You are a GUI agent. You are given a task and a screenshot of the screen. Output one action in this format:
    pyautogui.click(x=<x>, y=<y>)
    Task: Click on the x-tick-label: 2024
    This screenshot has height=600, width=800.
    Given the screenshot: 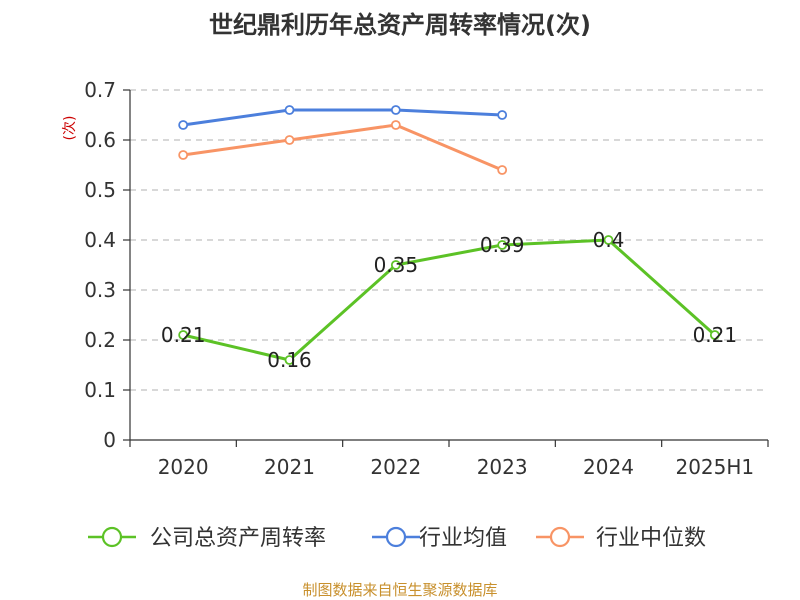 What is the action you would take?
    pyautogui.click(x=608, y=467)
    